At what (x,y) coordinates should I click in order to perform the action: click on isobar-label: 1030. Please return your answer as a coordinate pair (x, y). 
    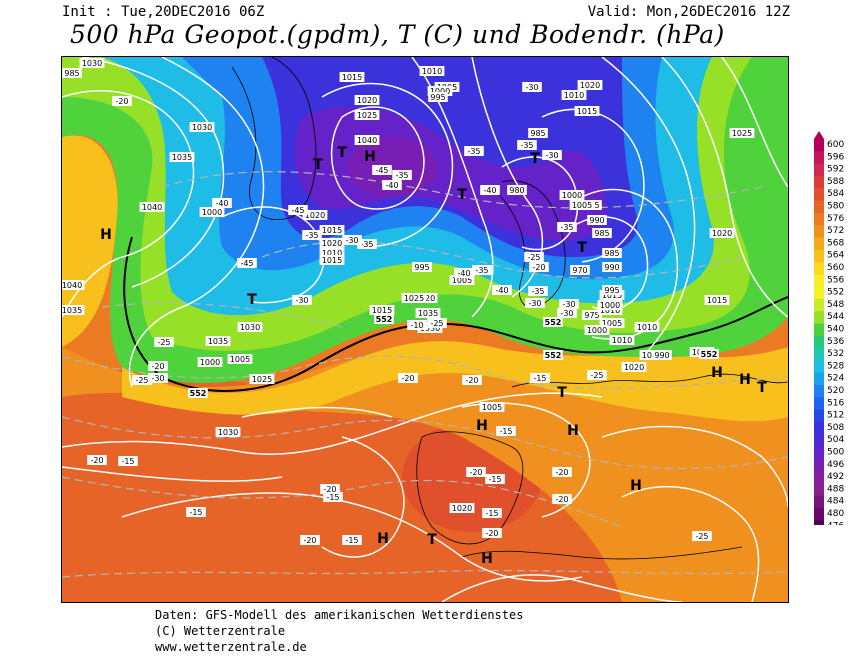
    Looking at the image, I should click on (430, 328).